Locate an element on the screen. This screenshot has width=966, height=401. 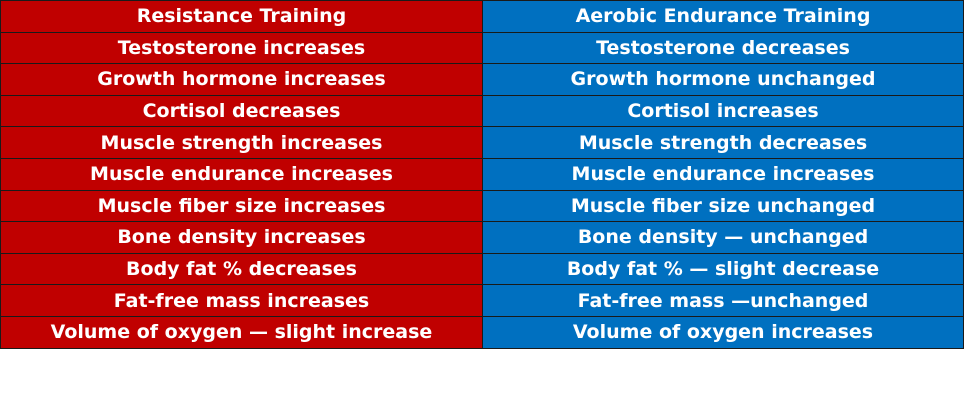
resistance-cell: Testosterone increases is located at coordinates (241, 48).